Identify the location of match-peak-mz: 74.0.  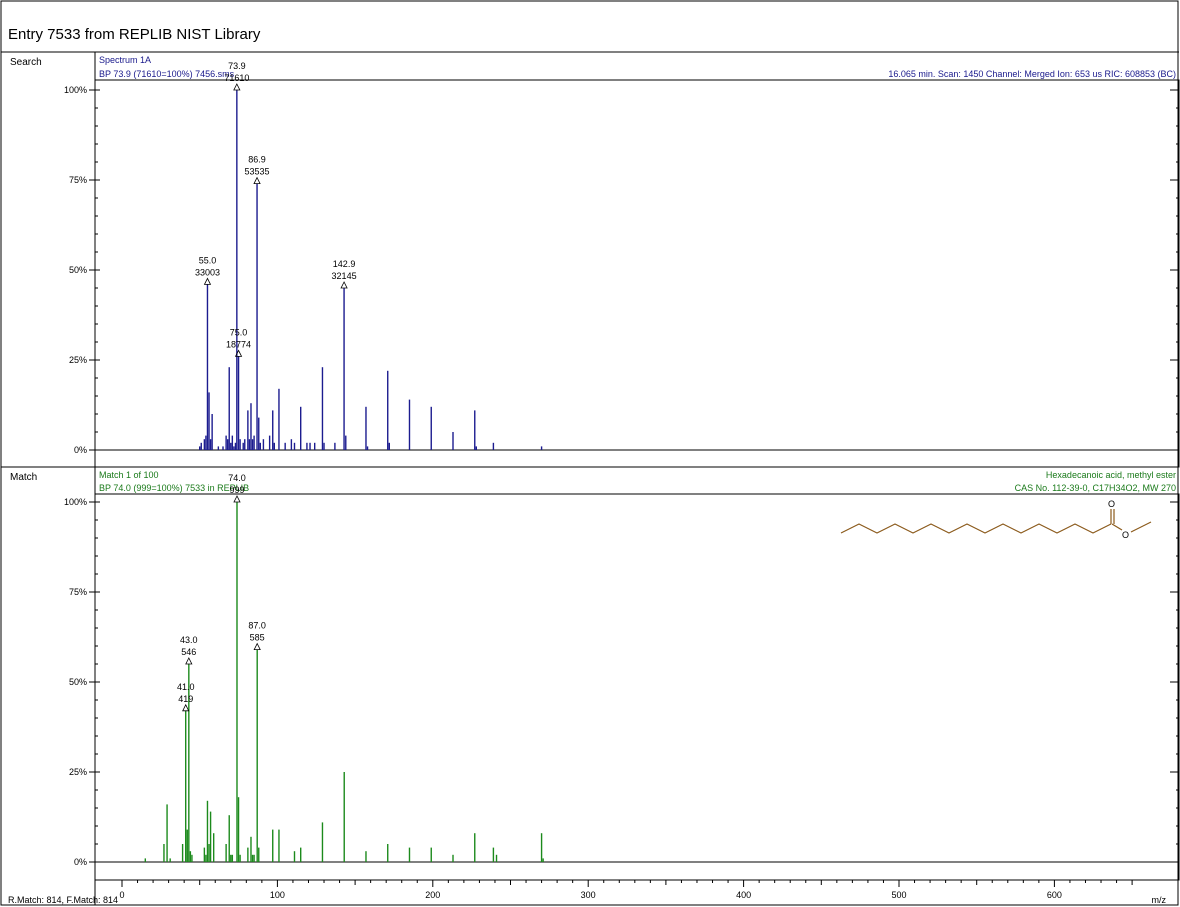
(237, 478).